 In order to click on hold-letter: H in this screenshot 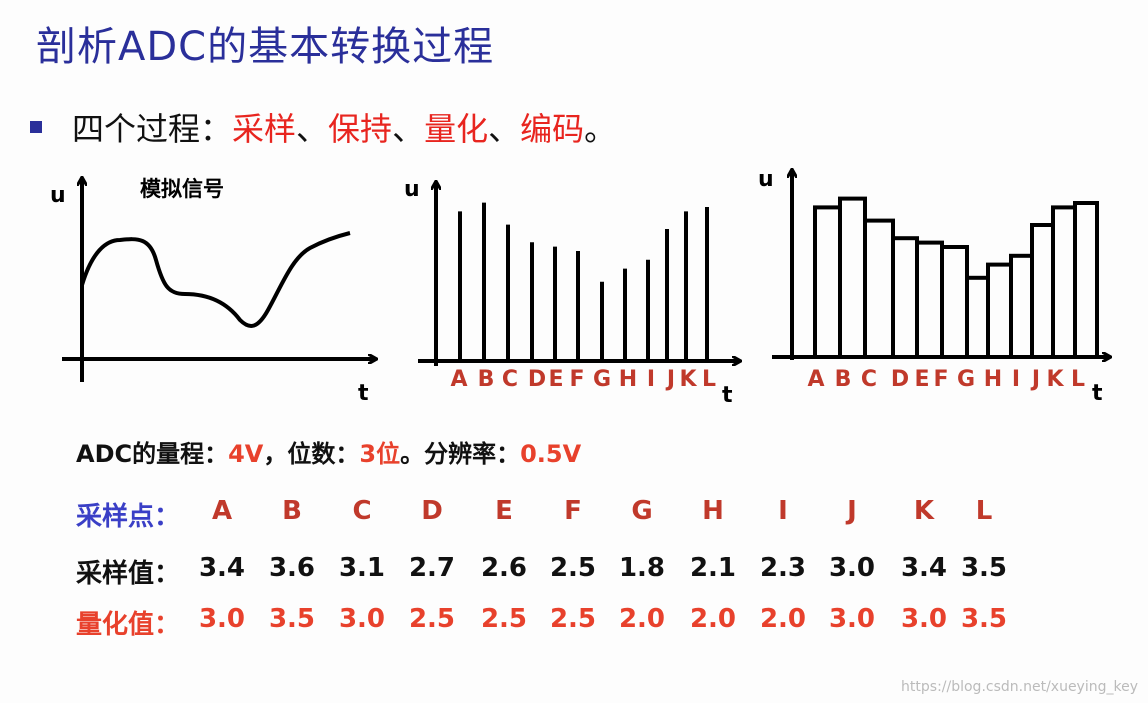, I will do `click(993, 379)`.